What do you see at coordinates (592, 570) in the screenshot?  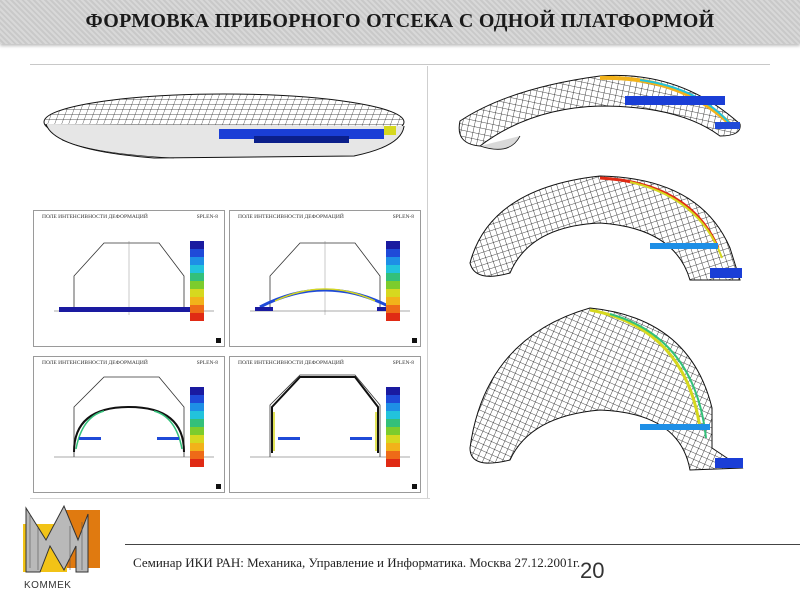 I see `slide-number: 20` at bounding box center [592, 570].